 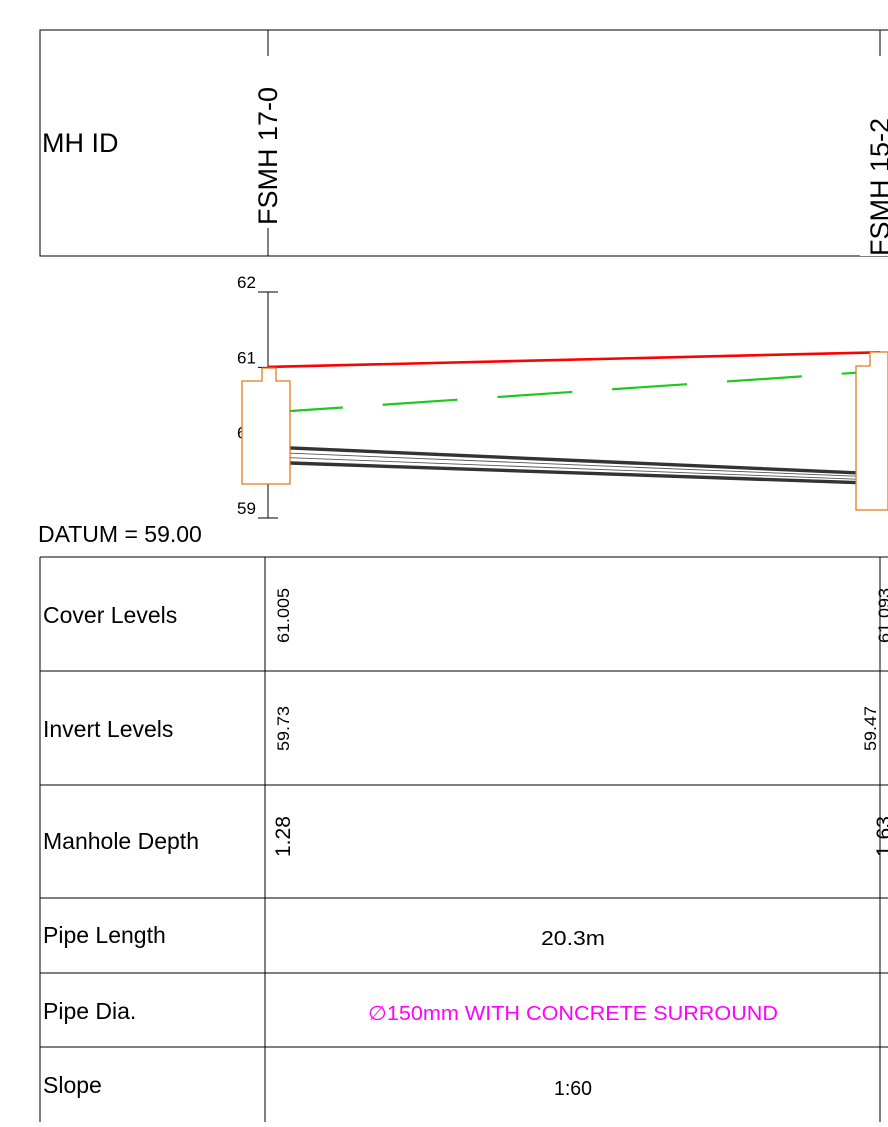 I want to click on row-label-pipe-dia: Pipe Dia., so click(x=89, y=1011).